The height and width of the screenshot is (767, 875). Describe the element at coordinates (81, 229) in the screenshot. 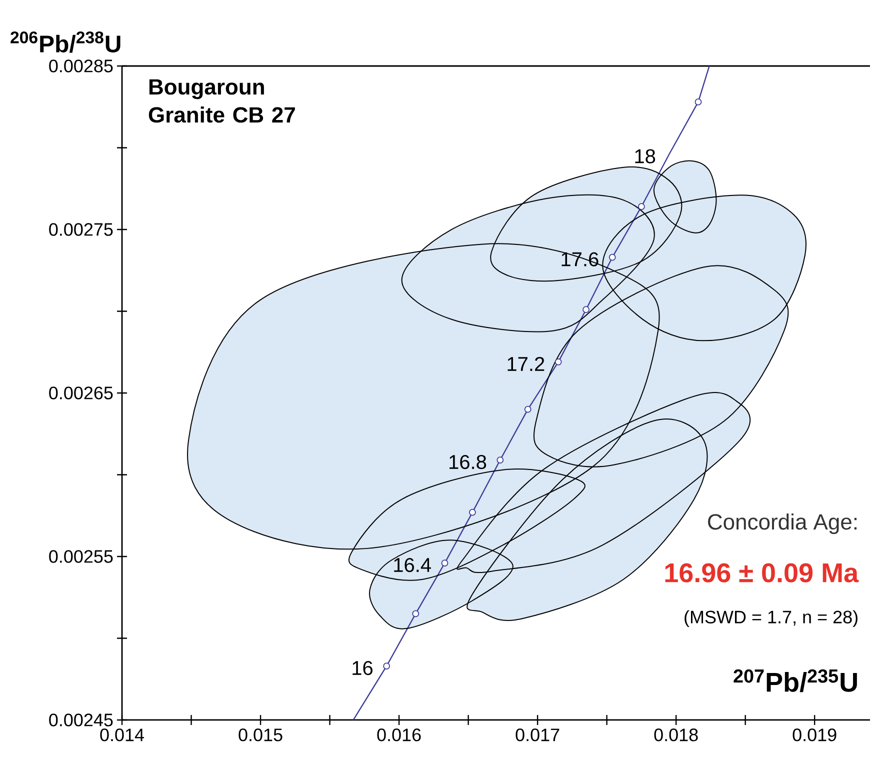

I see `y-tick-label: 0.00275` at that location.